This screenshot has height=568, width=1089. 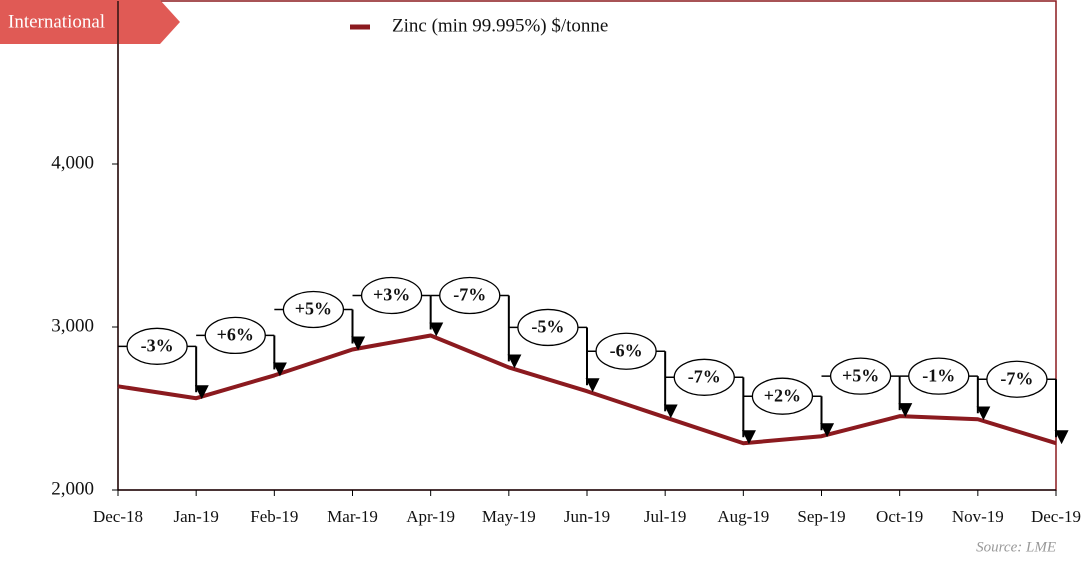 I want to click on legend-label: Zinc (min 99.995%) $/tonne, so click(x=500, y=25).